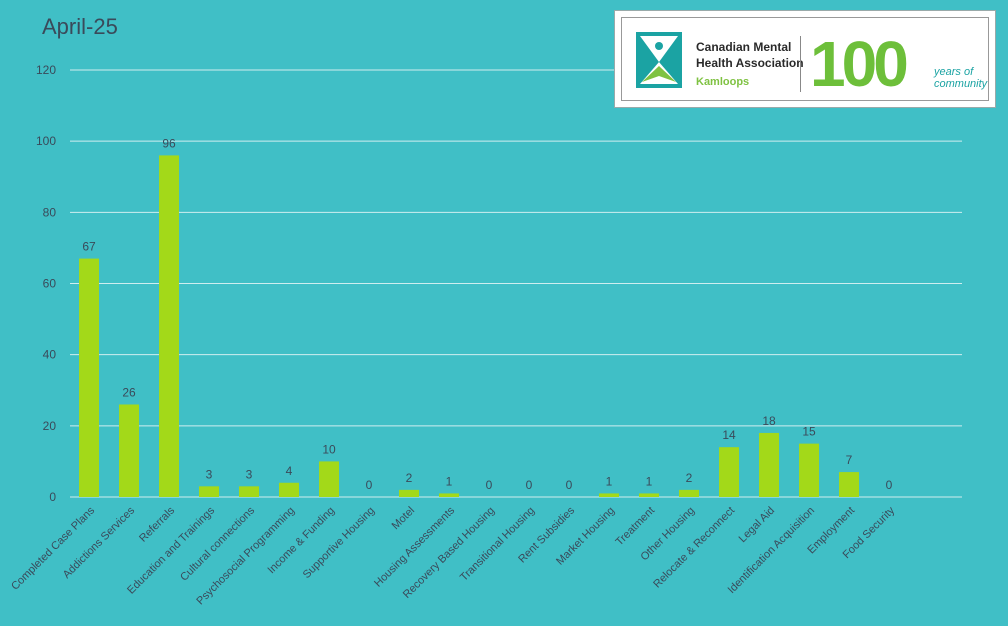 This screenshot has width=1008, height=626. Describe the element at coordinates (723, 82) in the screenshot. I see `org-branch: Kamloops` at that location.